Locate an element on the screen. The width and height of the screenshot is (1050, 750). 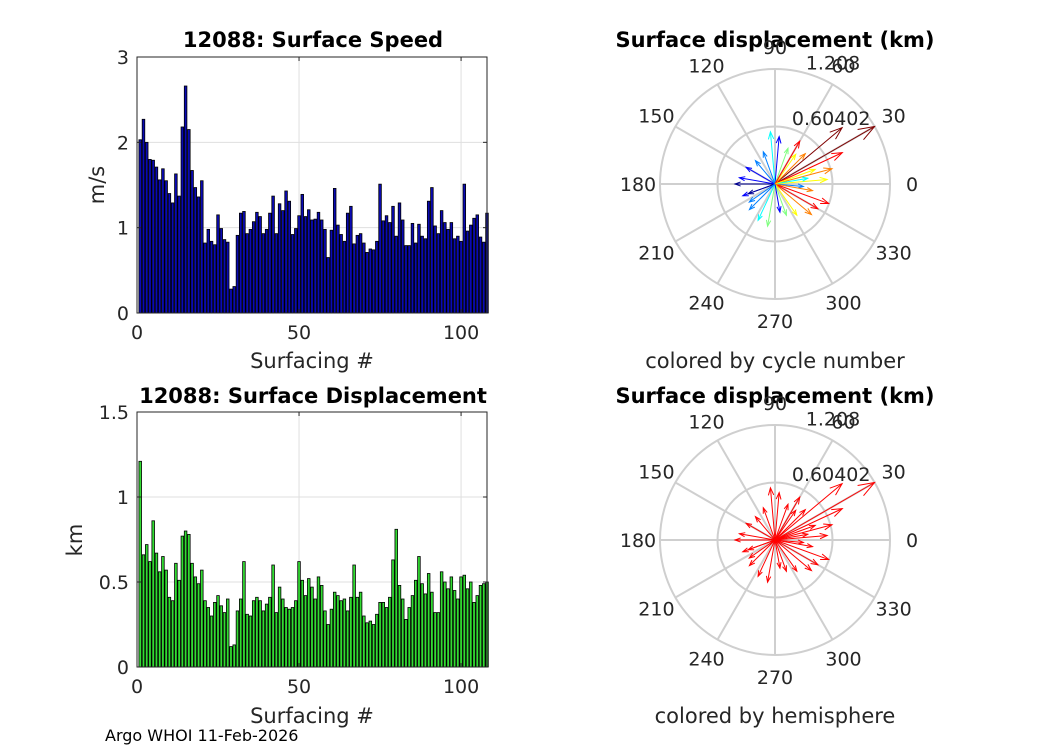
displacement-chart-ylabel: km is located at coordinates (75, 540).